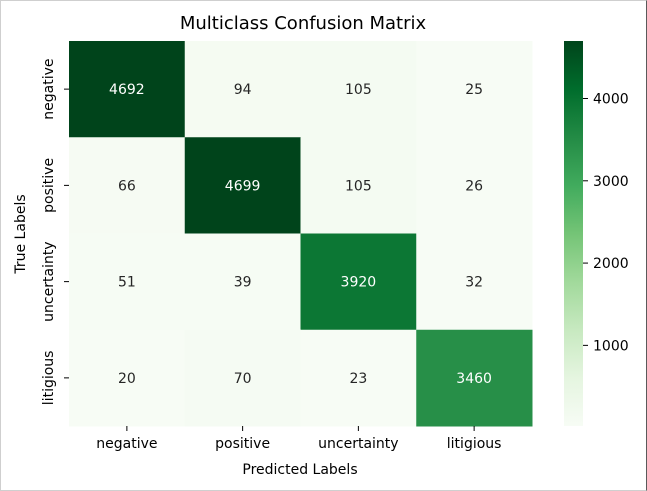 This screenshot has width=647, height=491. I want to click on cell-value-label: 23, so click(358, 379).